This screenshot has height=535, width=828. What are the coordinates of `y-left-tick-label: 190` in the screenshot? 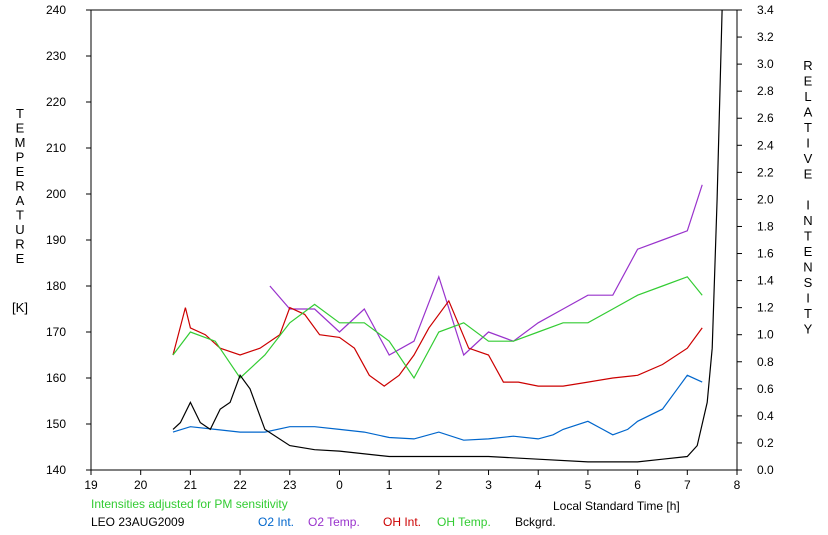 It's located at (56, 240).